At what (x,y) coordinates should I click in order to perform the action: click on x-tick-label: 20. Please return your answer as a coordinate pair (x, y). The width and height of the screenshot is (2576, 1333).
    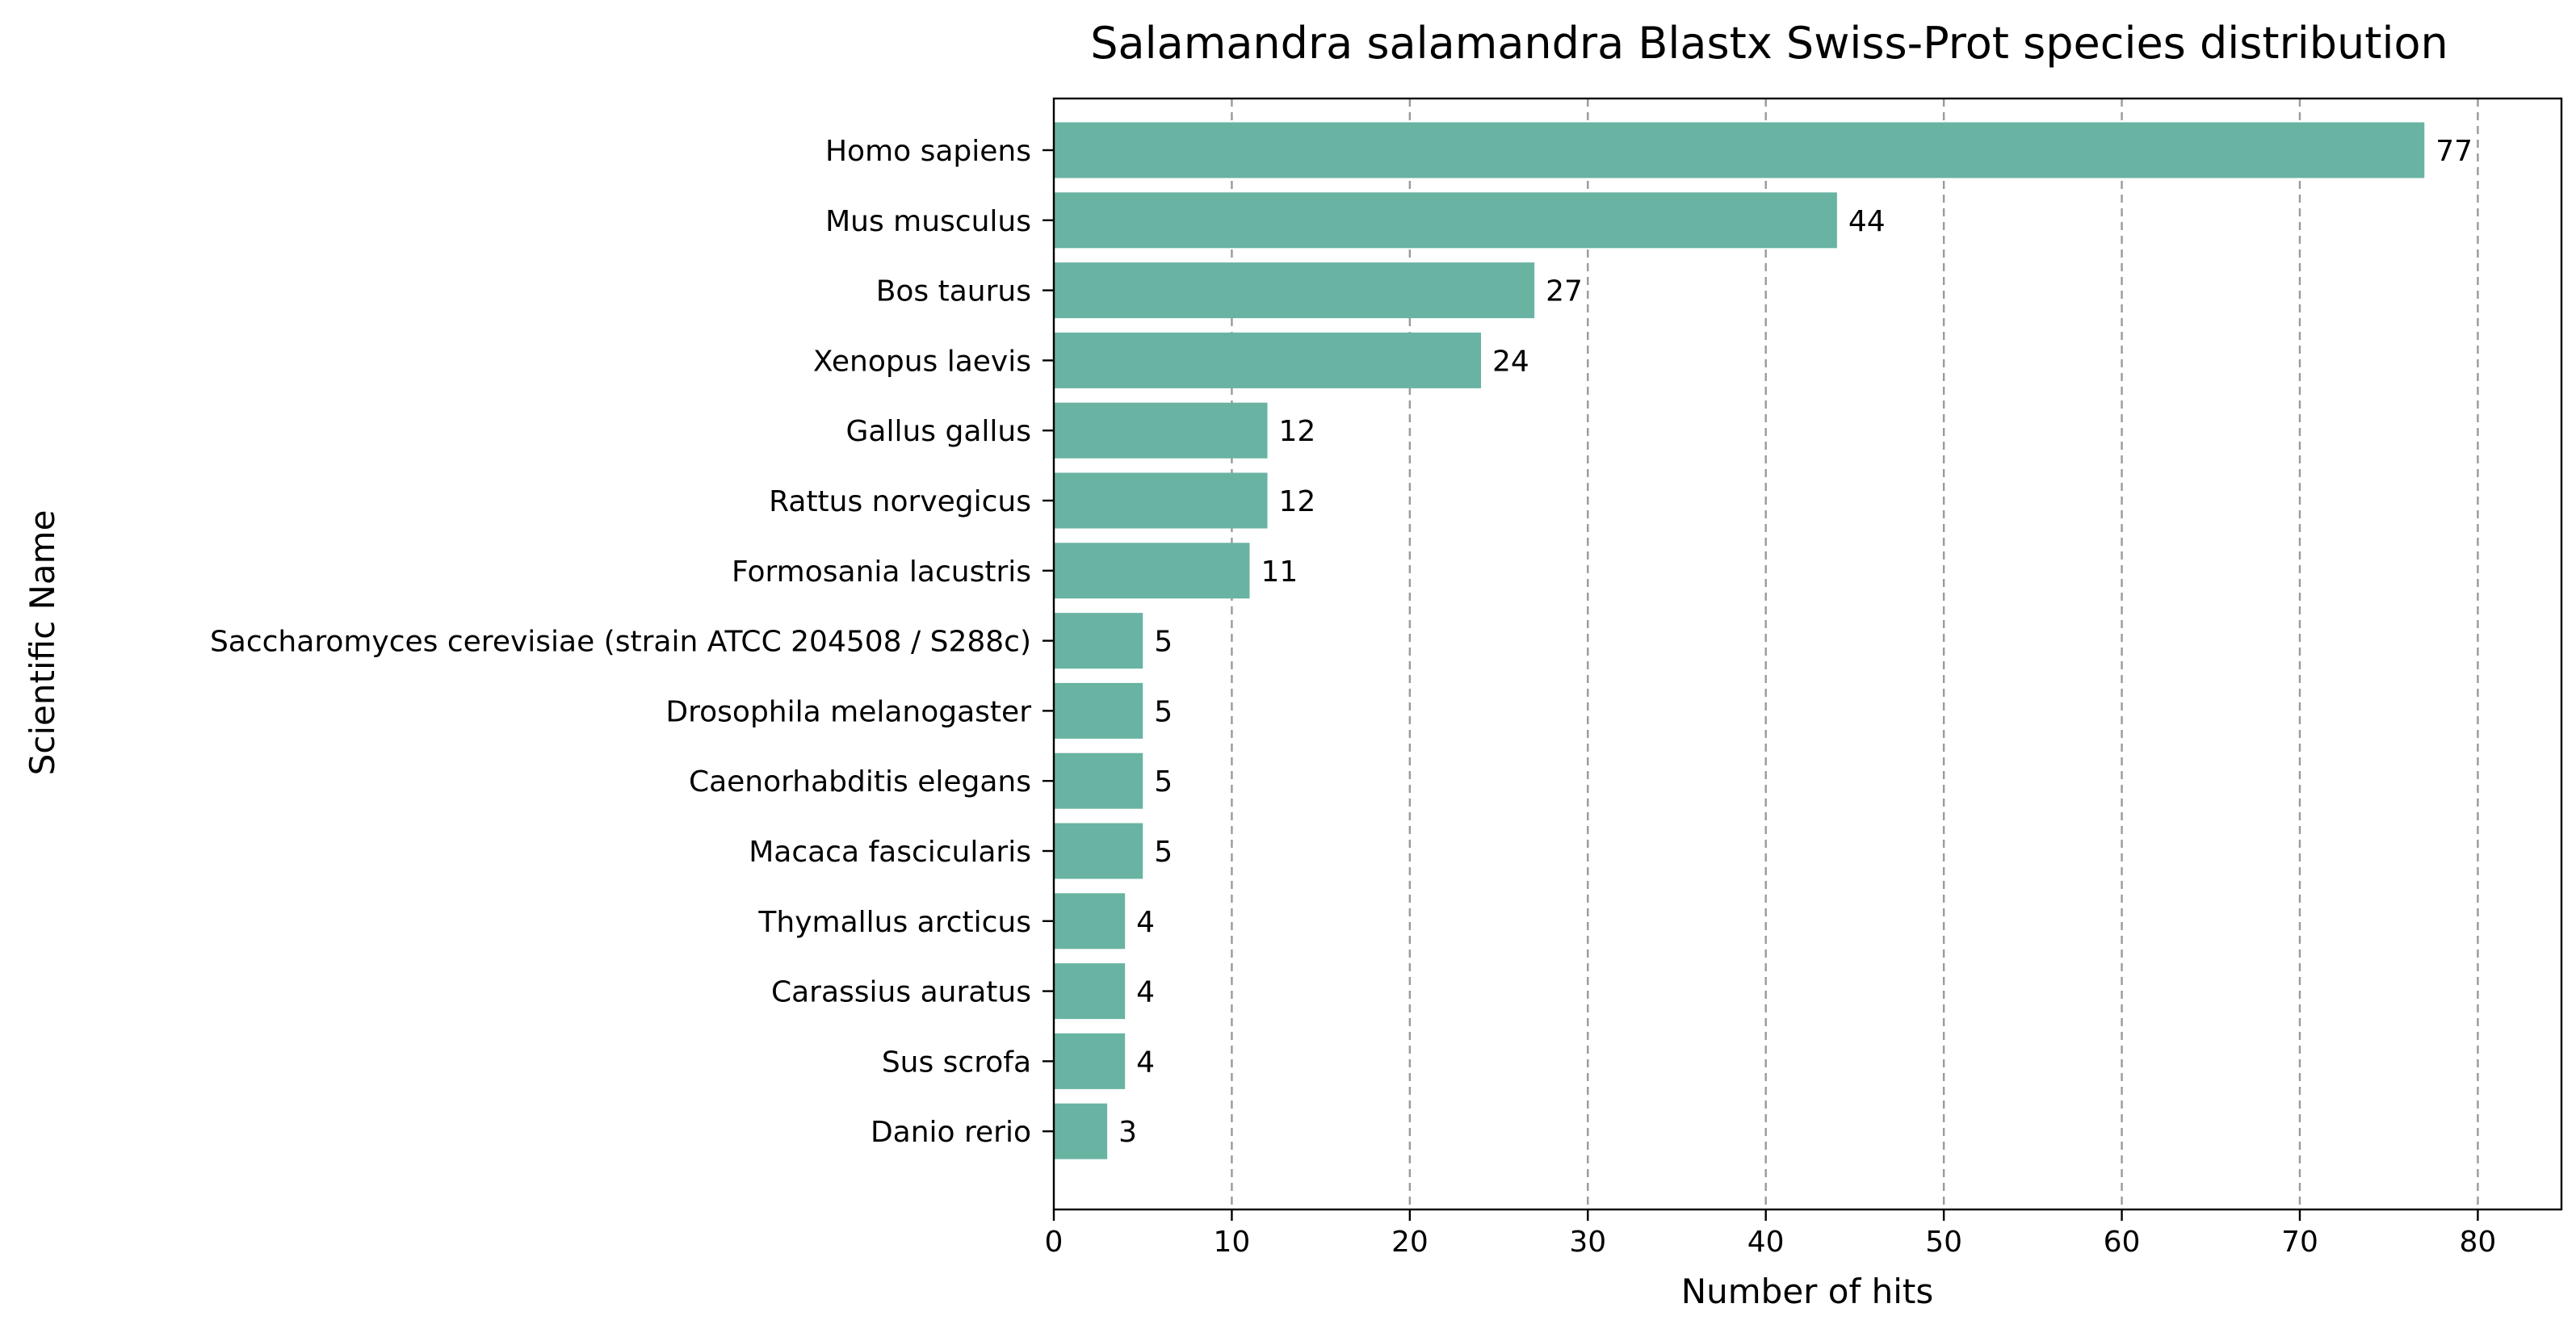
    Looking at the image, I should click on (1410, 1242).